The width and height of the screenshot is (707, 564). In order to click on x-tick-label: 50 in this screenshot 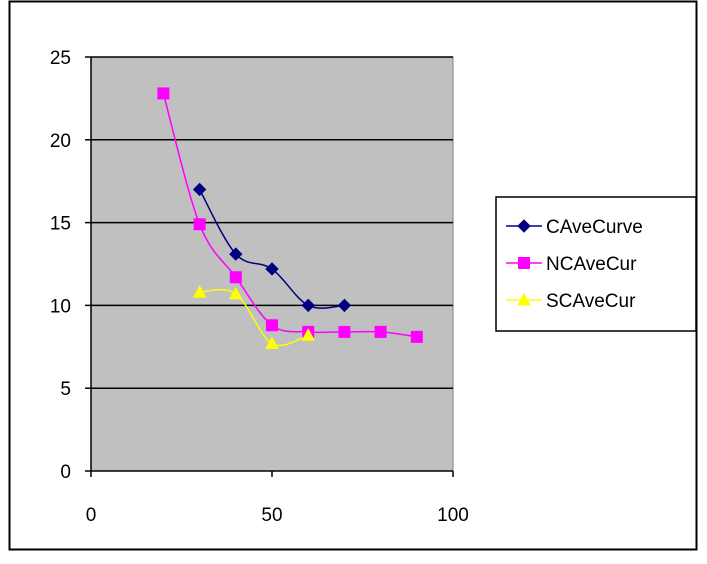, I will do `click(271, 515)`.